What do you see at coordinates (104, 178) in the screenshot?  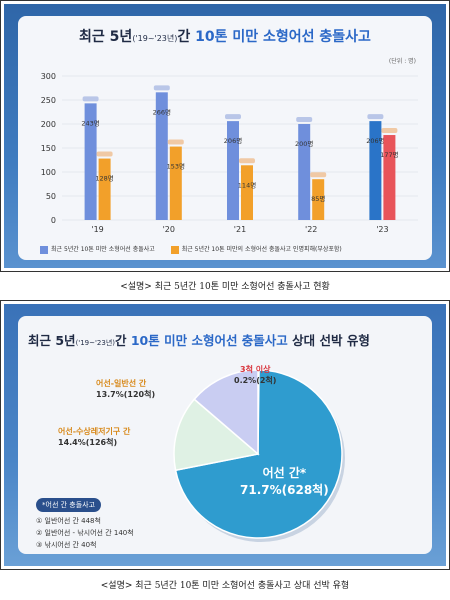 I see `bar-data-label: 128명` at bounding box center [104, 178].